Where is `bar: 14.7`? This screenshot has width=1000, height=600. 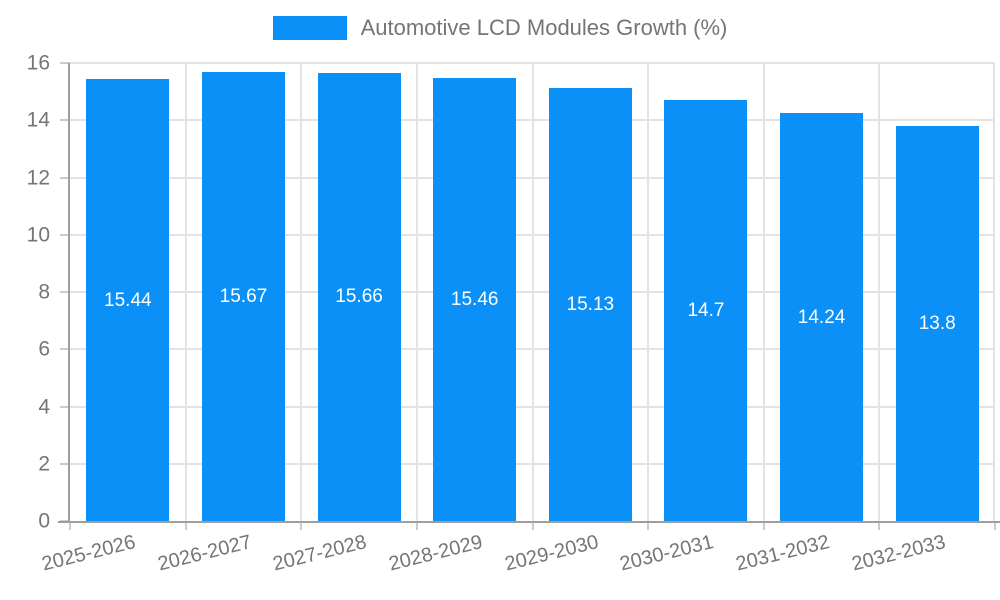 bar: 14.7 is located at coordinates (706, 310).